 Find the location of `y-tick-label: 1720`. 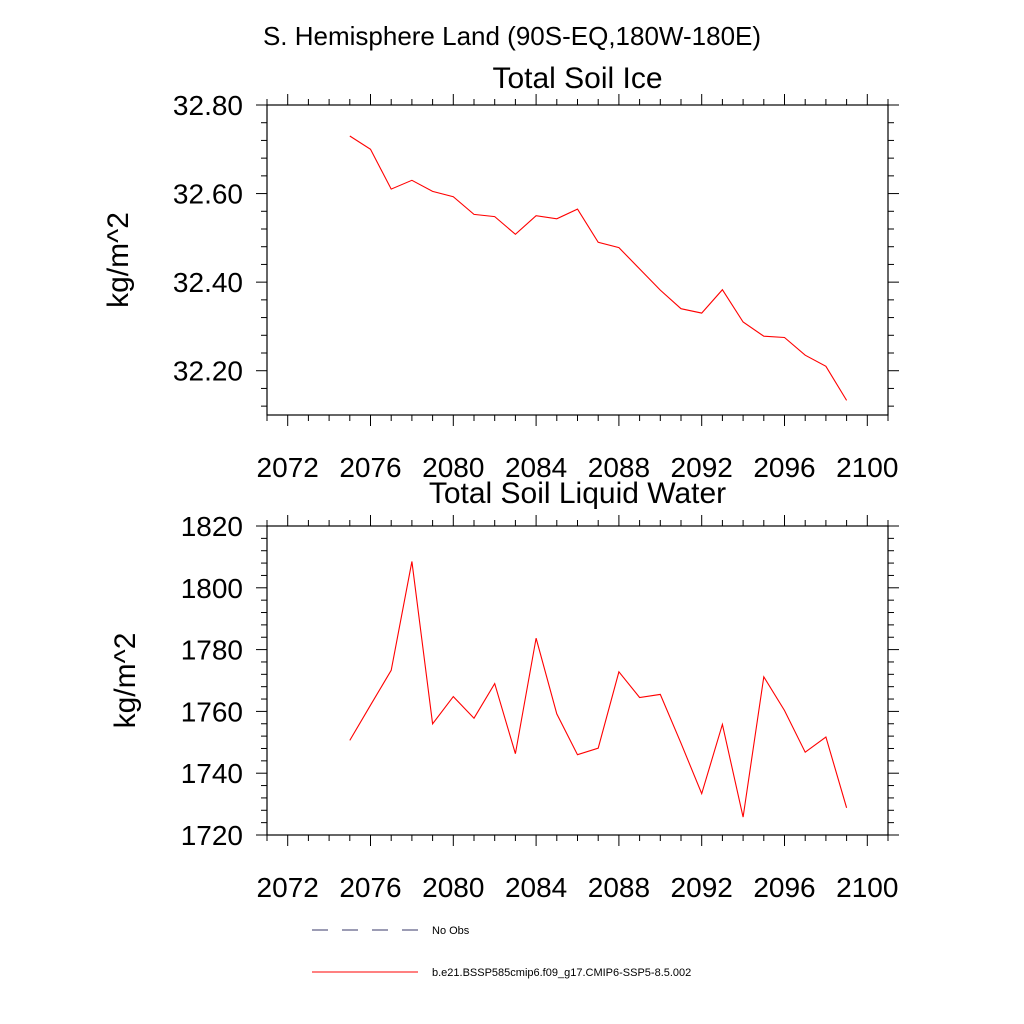

y-tick-label: 1720 is located at coordinates (212, 835).